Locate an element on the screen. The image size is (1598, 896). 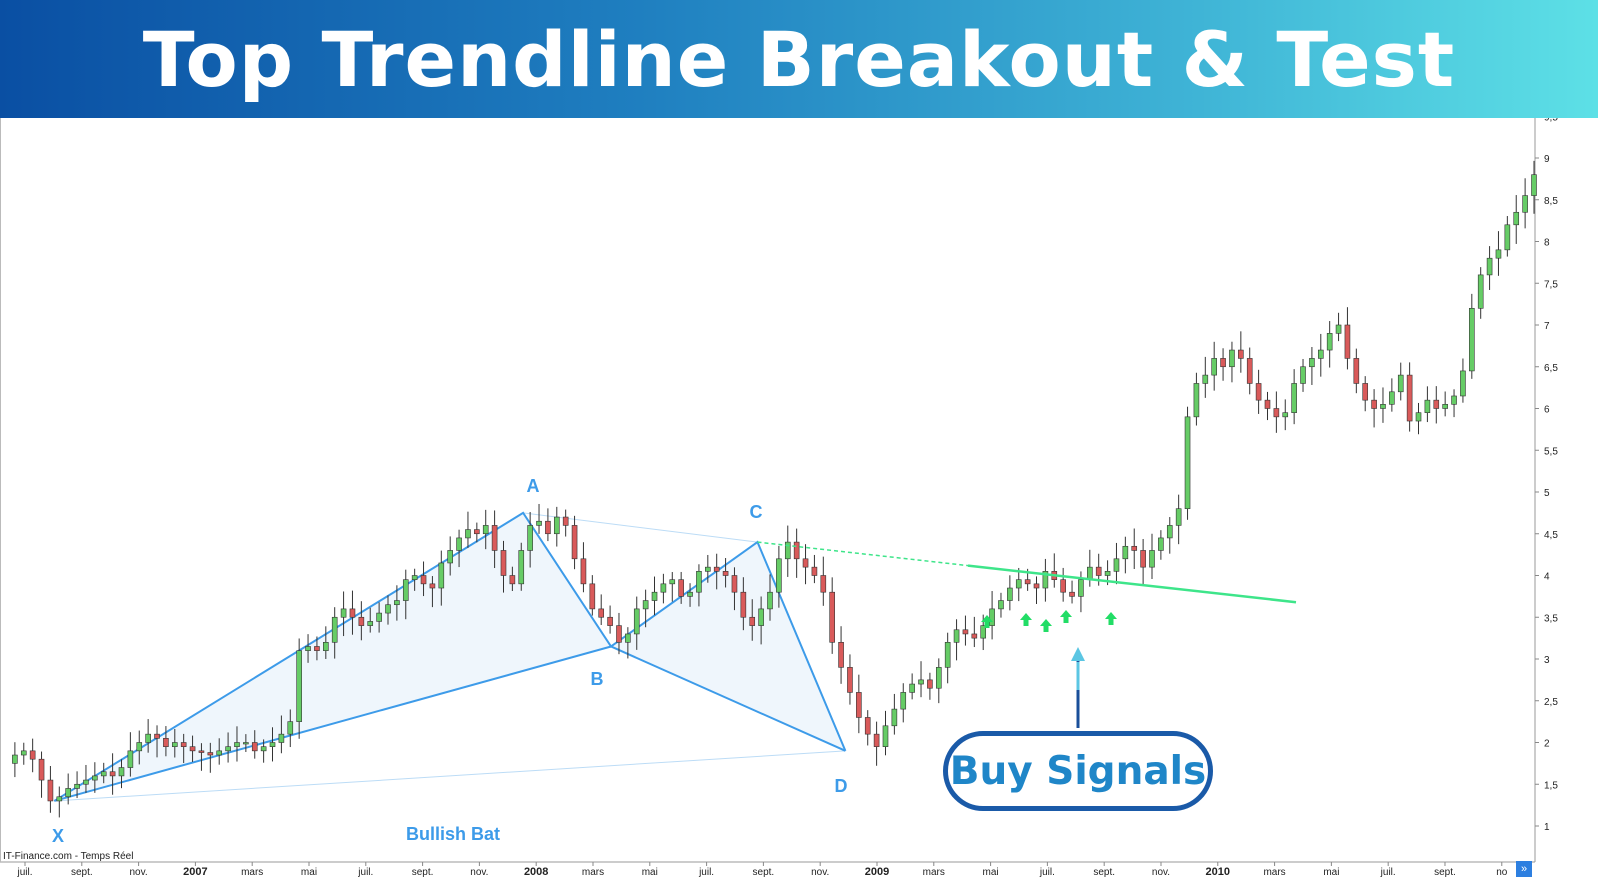
x-tick-label: 2007 is located at coordinates (195, 872).